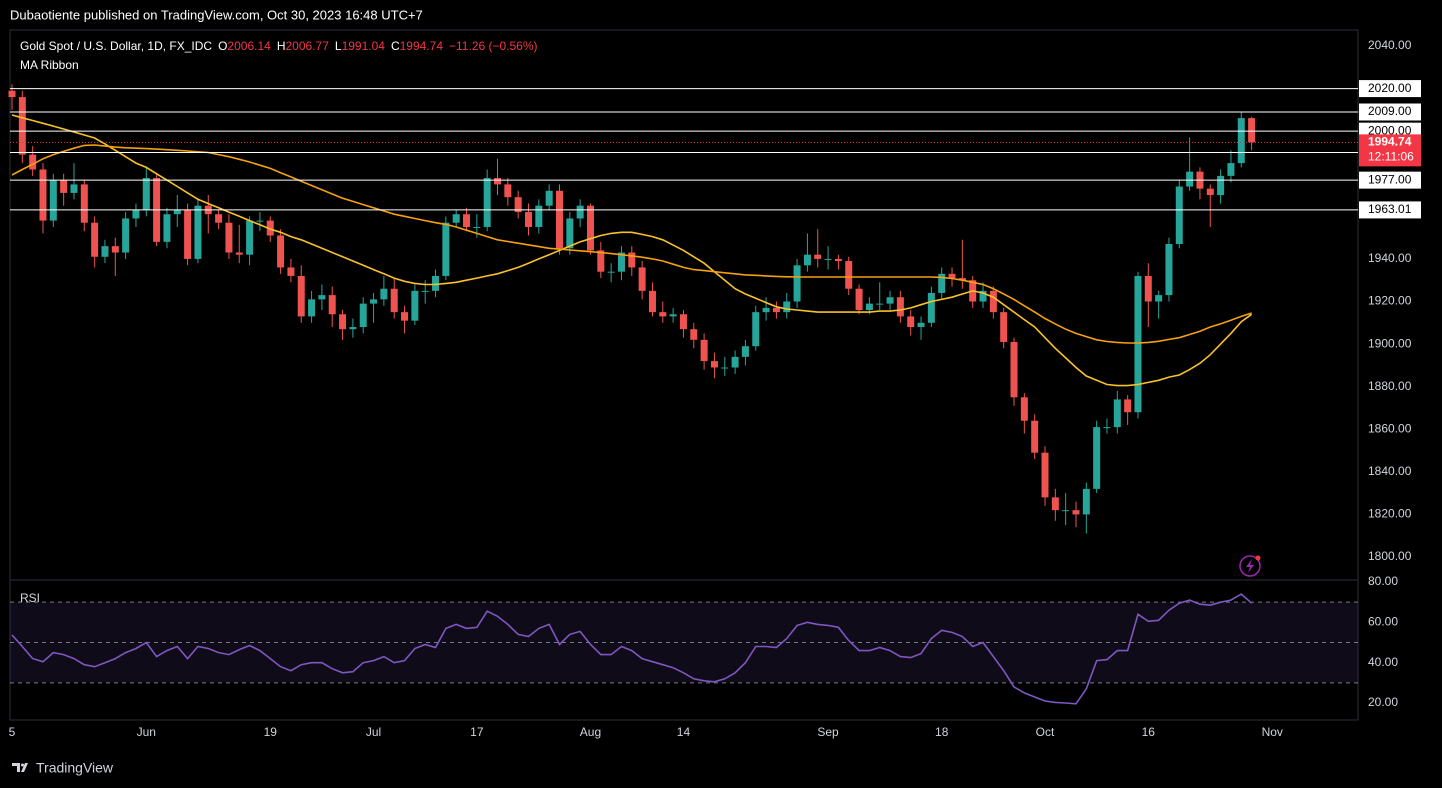 This screenshot has height=788, width=1442. What do you see at coordinates (1149, 732) in the screenshot?
I see `x-tick-label: 16` at bounding box center [1149, 732].